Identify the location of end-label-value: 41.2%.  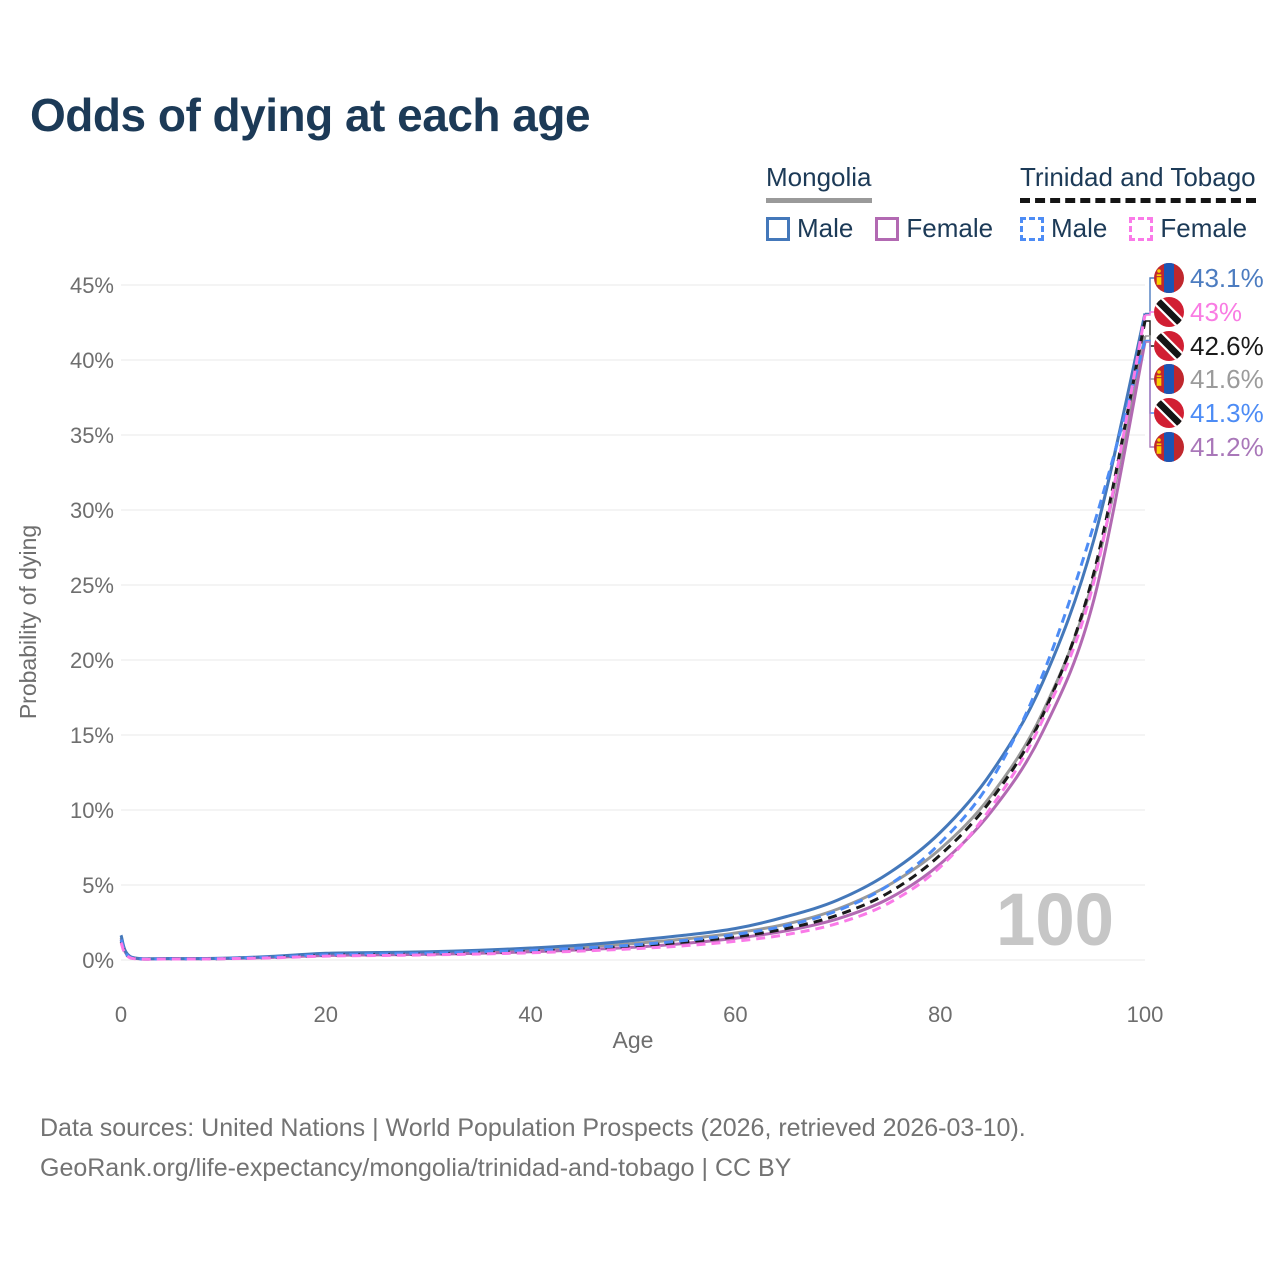
(1227, 447).